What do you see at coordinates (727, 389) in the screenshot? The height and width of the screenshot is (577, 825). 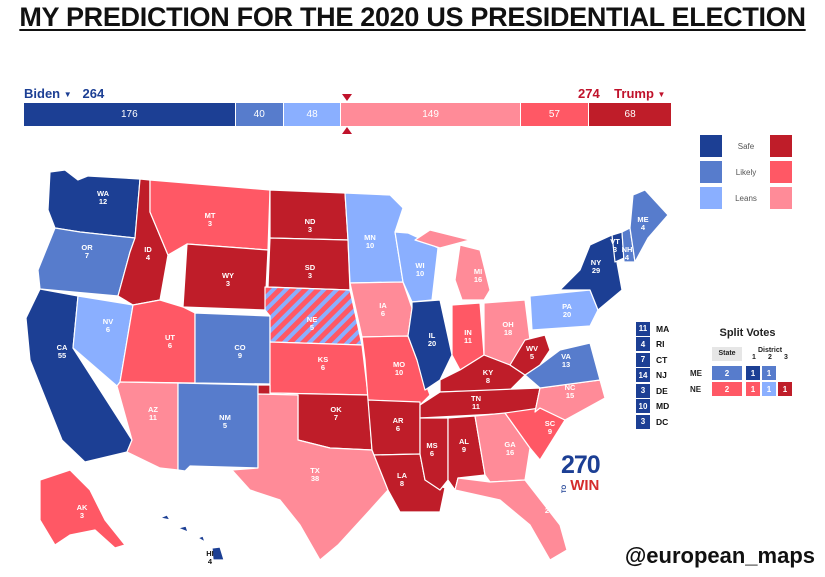 I see `split-state-cell: 2` at bounding box center [727, 389].